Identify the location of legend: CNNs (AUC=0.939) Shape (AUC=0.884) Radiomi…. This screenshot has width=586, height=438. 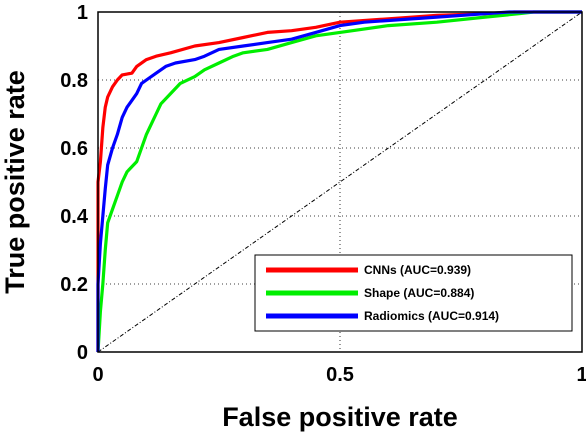
(413, 293).